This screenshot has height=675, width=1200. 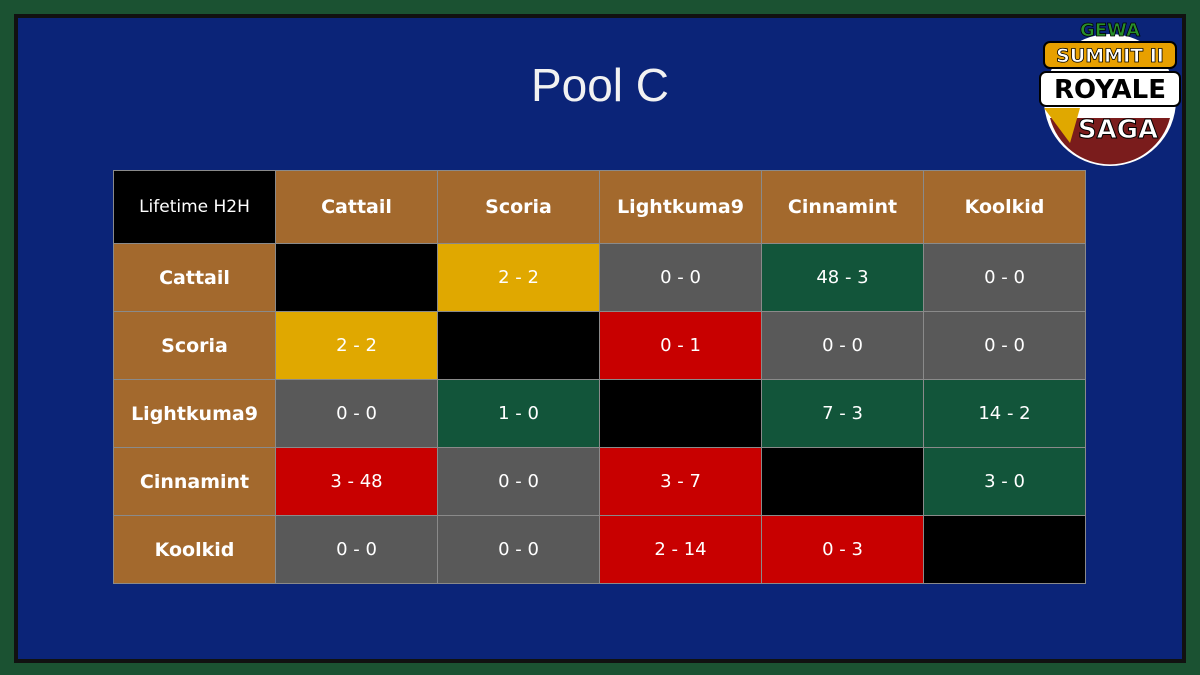 I want to click on logo-summit: SUMMIT II, so click(x=1110, y=56).